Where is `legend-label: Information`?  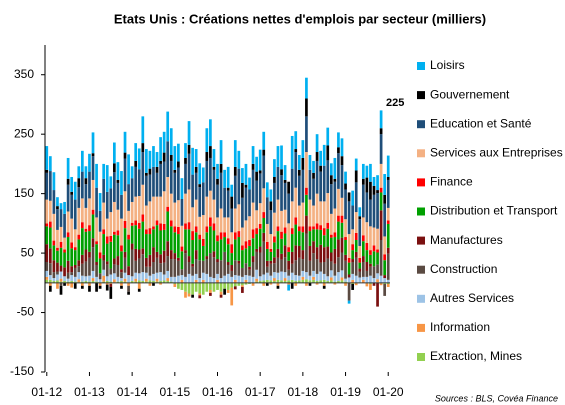
legend-label: Information is located at coordinates (460, 327).